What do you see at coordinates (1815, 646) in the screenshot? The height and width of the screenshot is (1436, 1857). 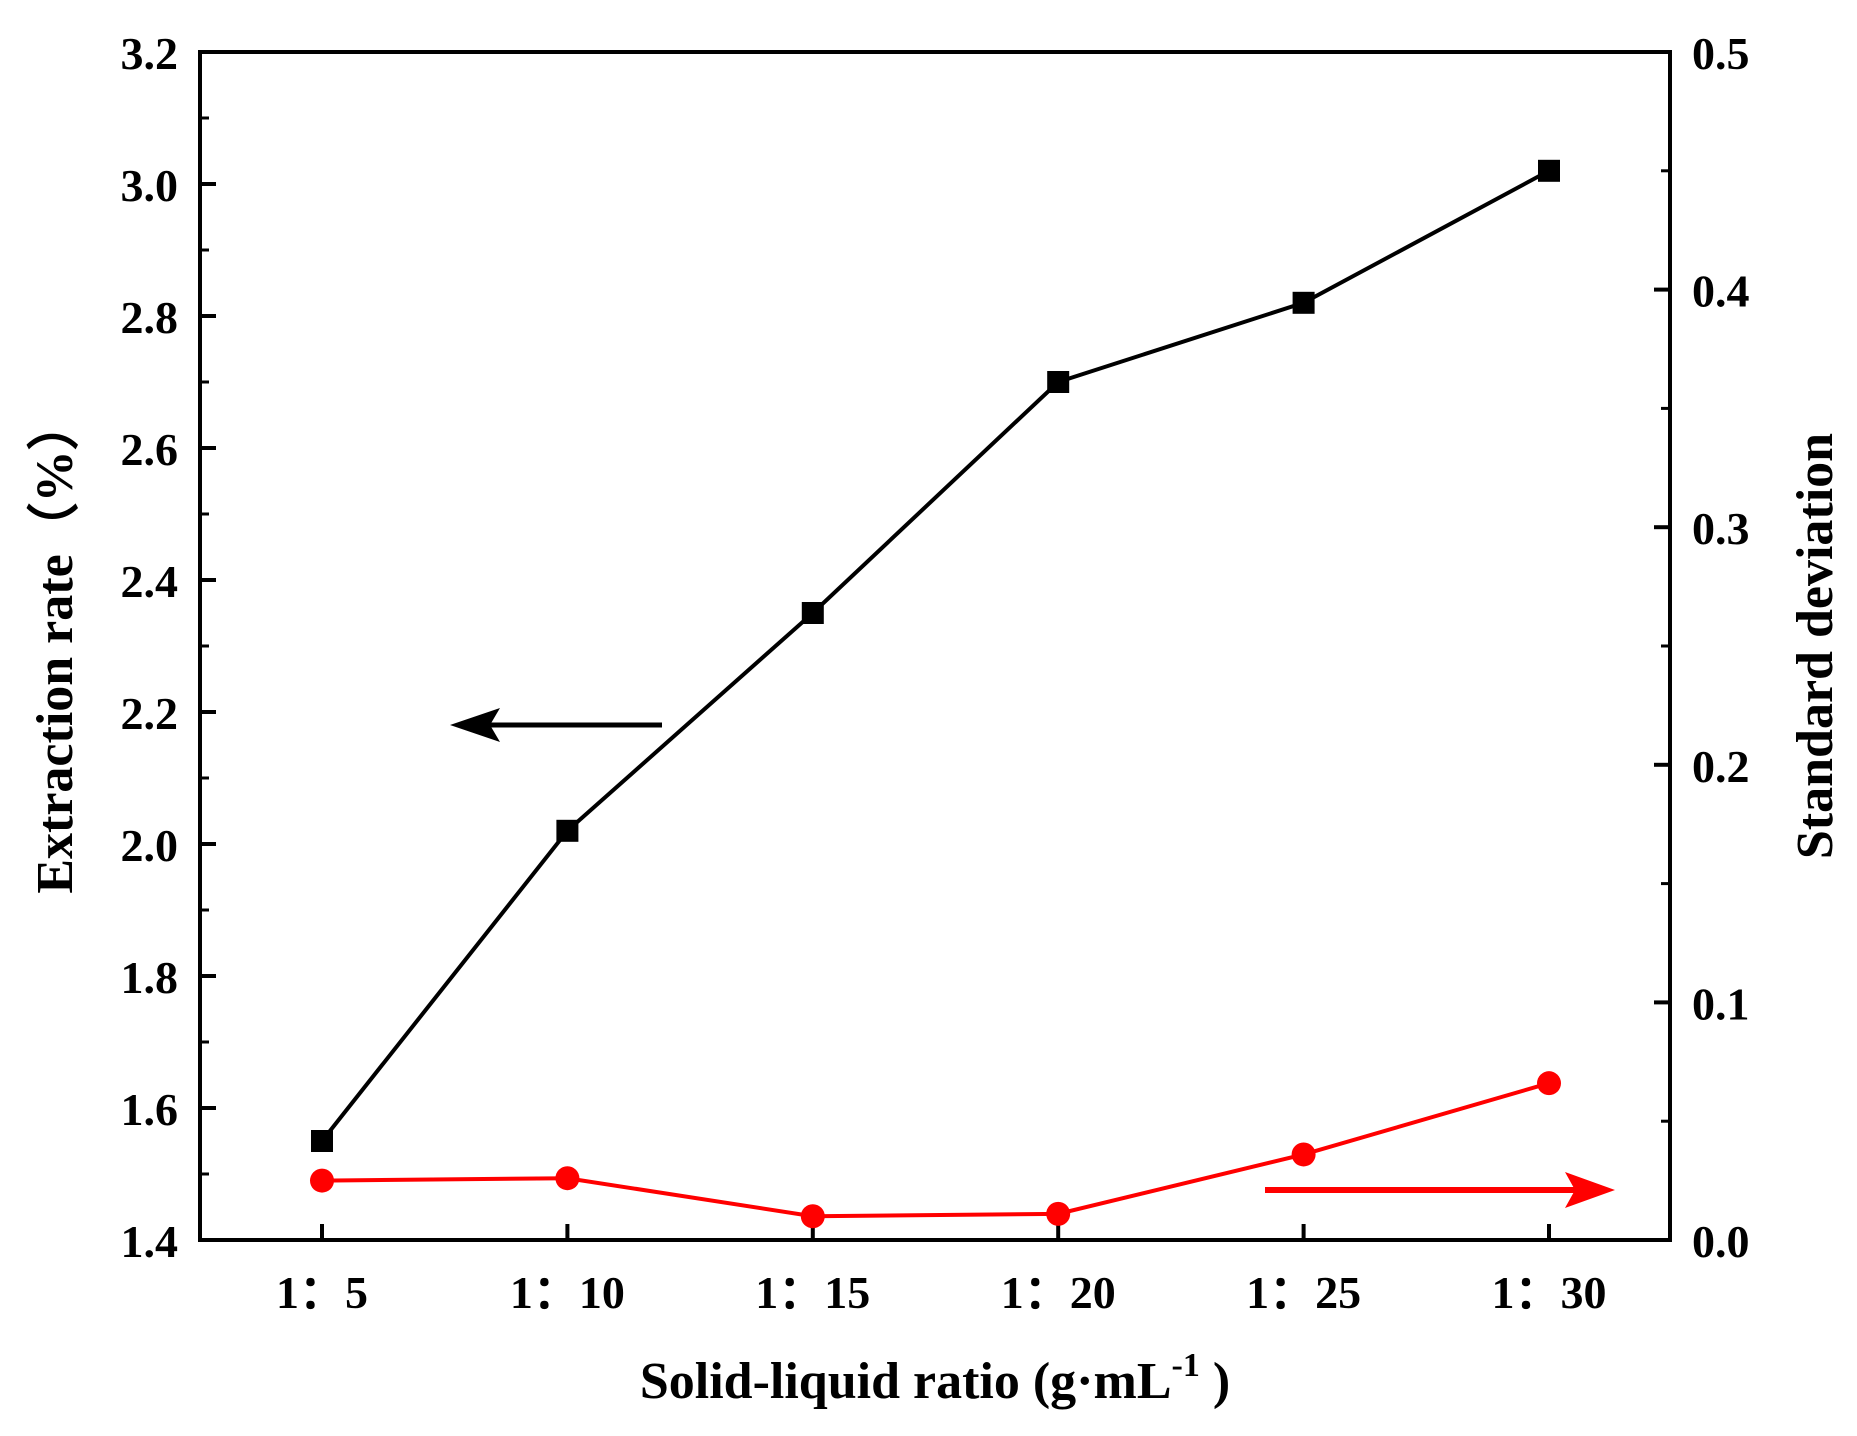 I see `y-axis-right-label: Standard deviation` at bounding box center [1815, 646].